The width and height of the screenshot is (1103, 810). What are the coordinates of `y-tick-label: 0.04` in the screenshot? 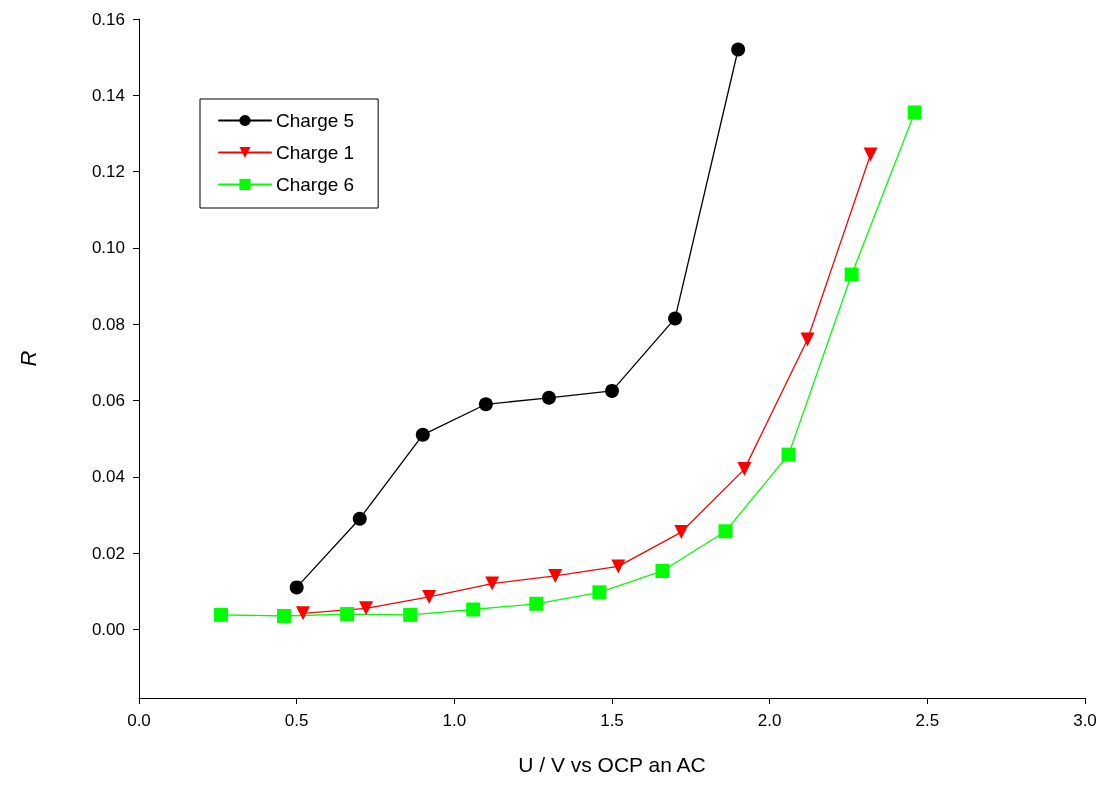 It's located at (108, 477).